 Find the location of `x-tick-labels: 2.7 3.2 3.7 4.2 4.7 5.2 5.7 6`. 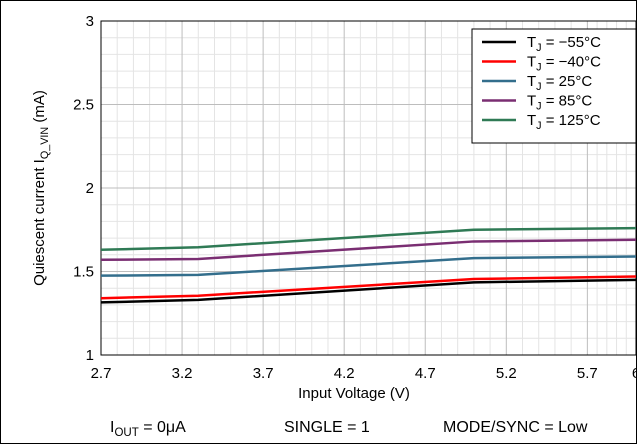

x-tick-labels: 2.7 3.2 3.7 4.2 4.7 5.2 5.7 6 is located at coordinates (364, 373).